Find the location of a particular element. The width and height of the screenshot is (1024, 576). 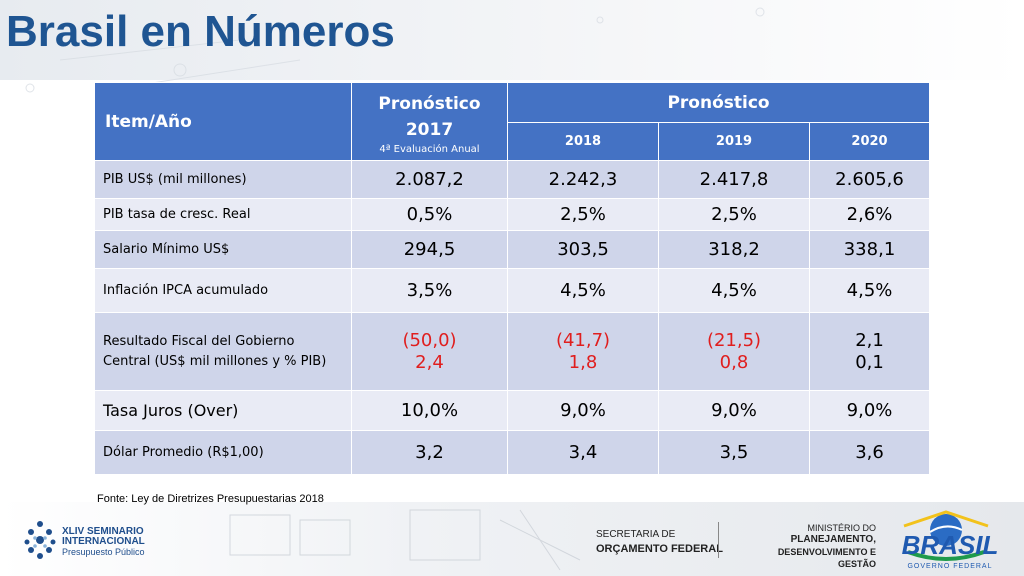

row-label: Inflación IPCA acumulado is located at coordinates (223, 290).